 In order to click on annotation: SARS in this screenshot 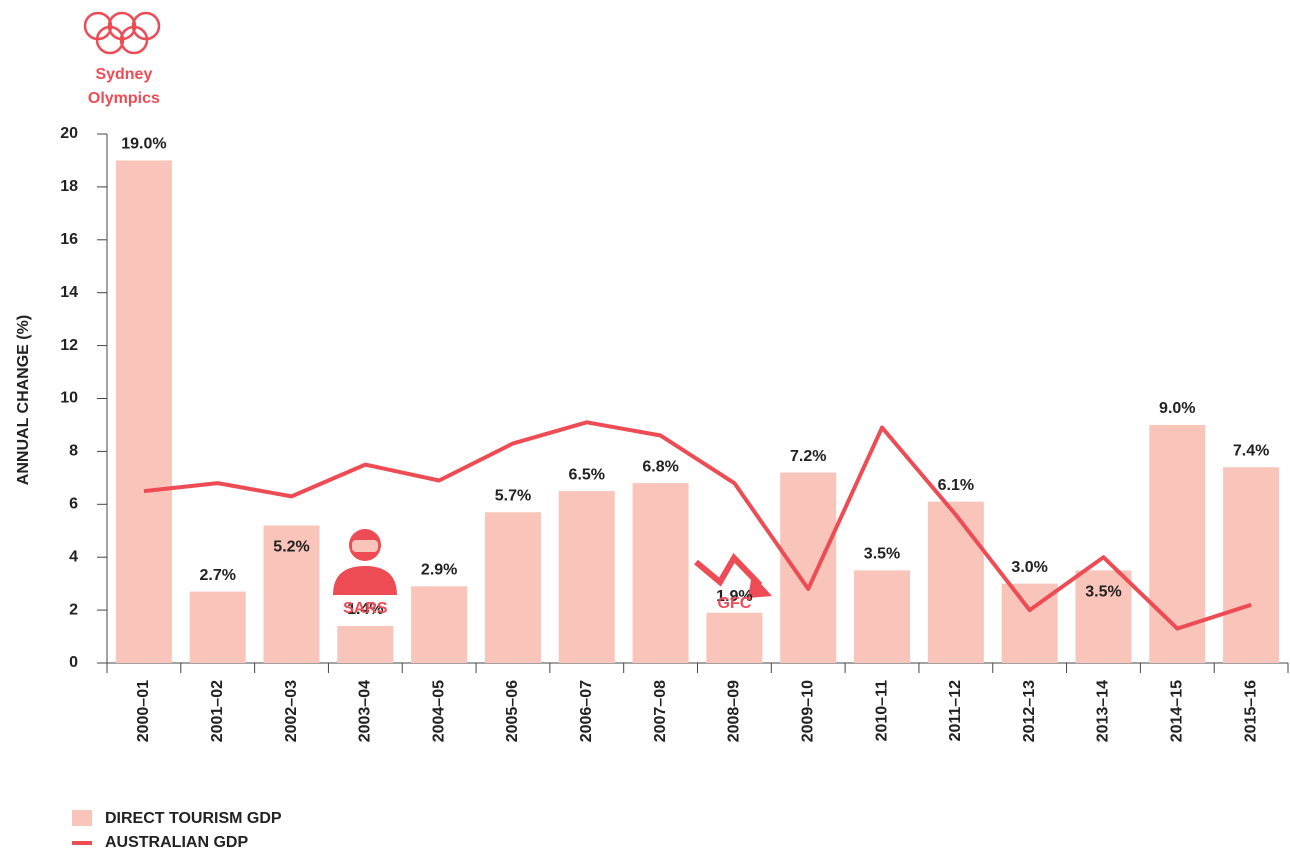, I will do `click(365, 608)`.